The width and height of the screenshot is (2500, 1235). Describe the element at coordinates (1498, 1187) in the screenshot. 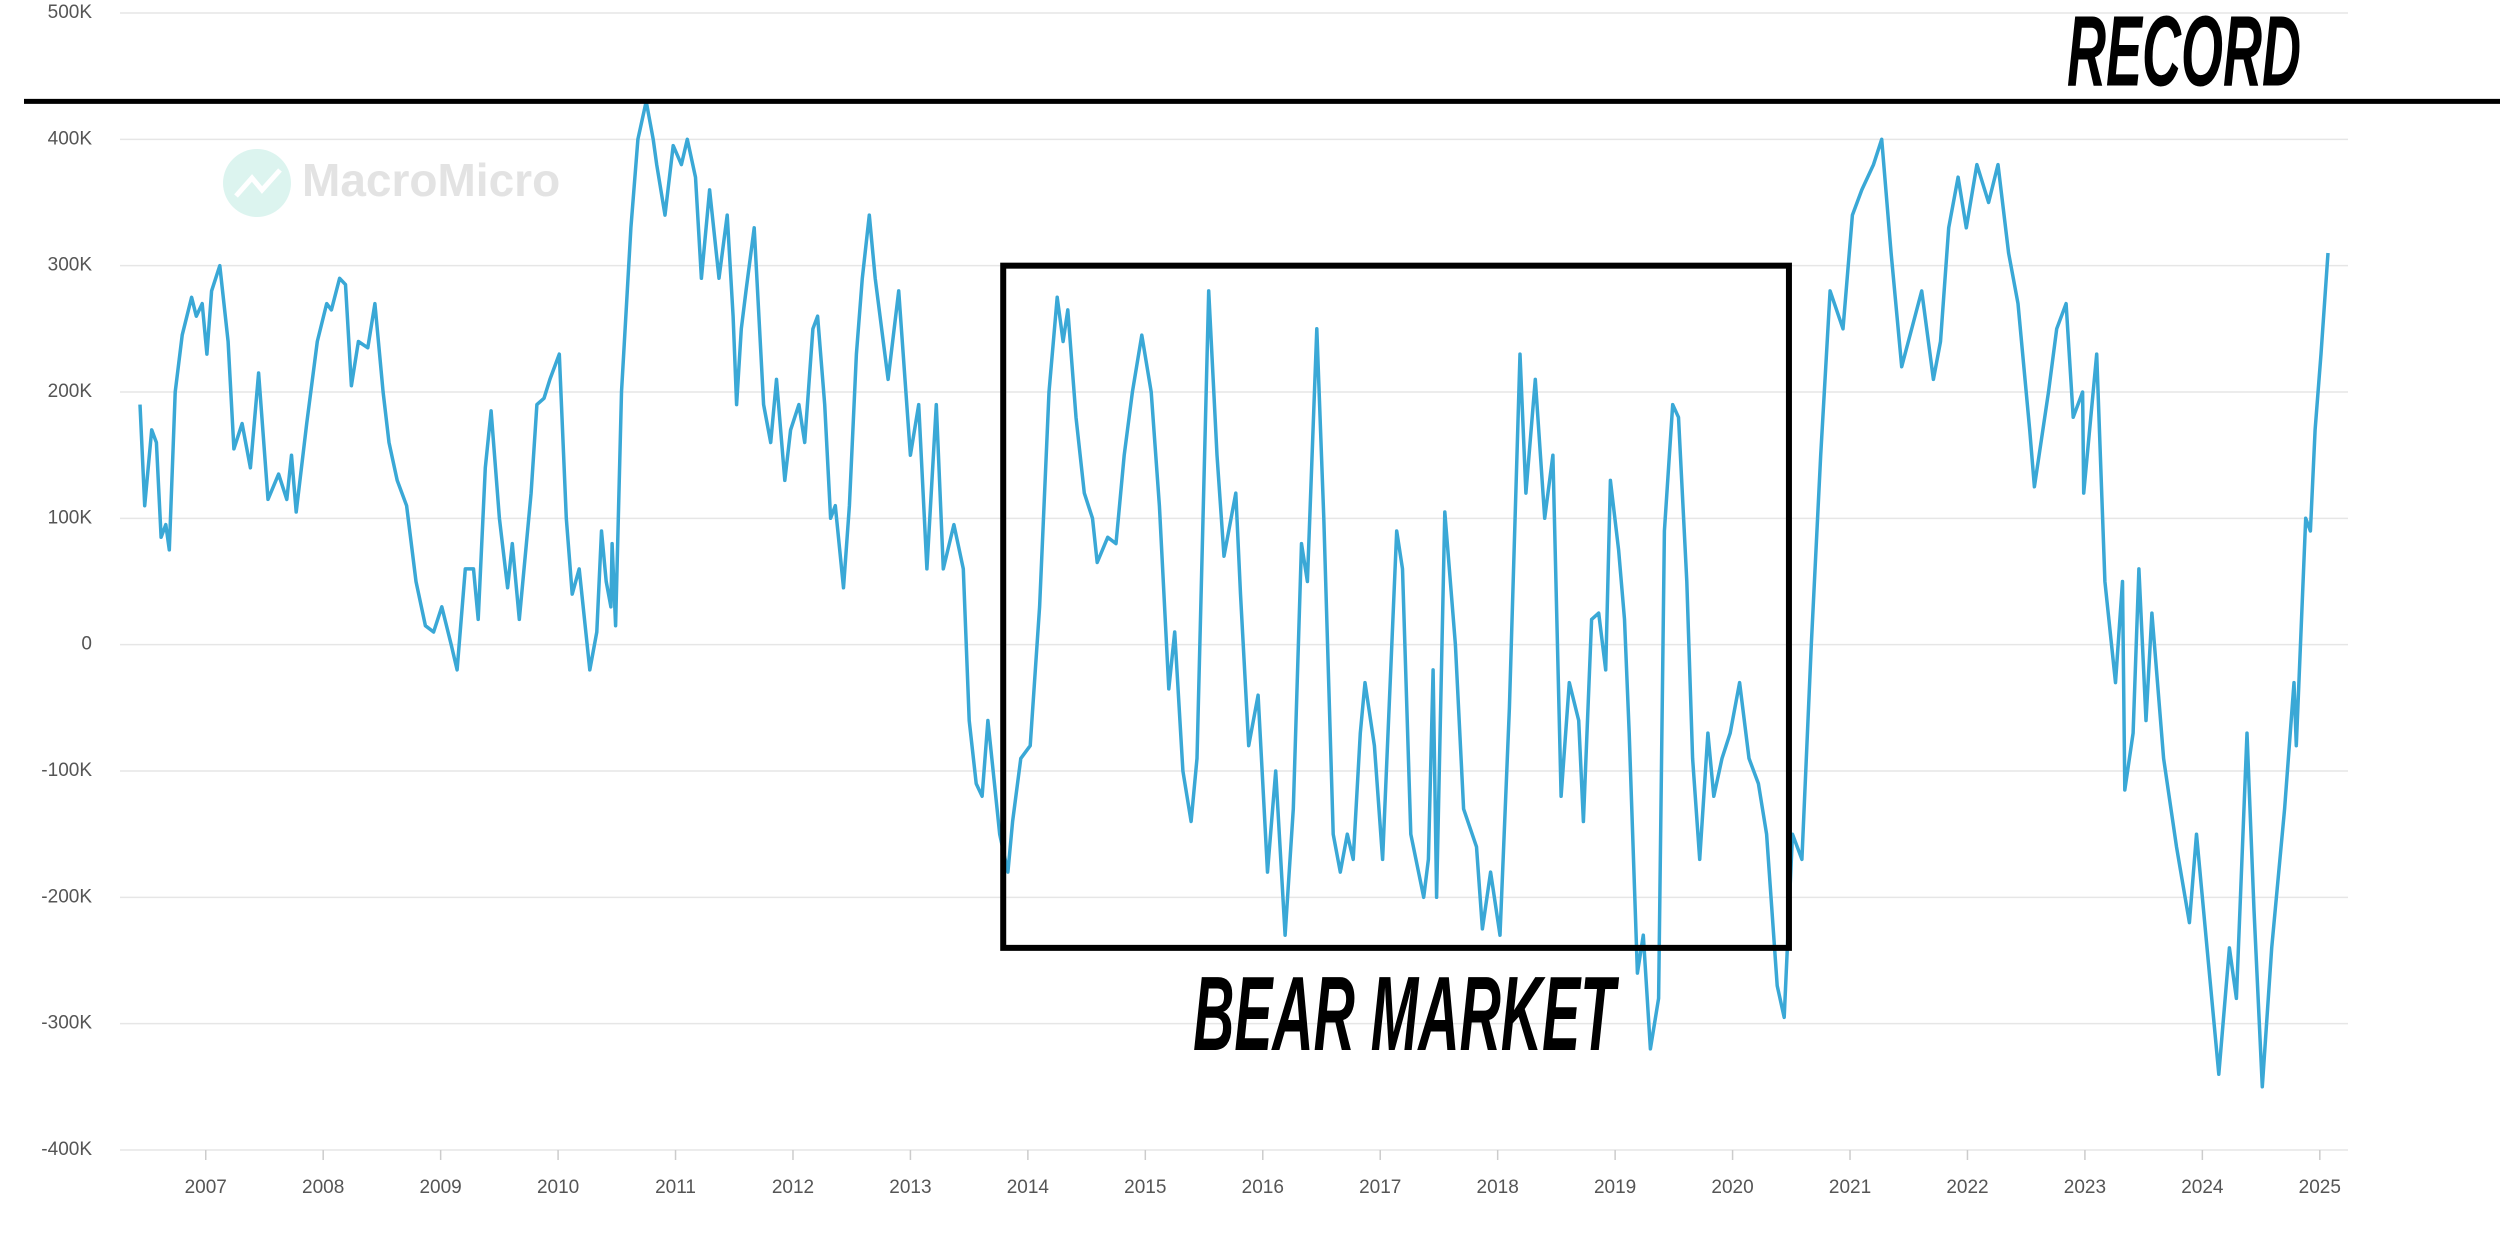

I see `x-tick-label: 2018` at that location.